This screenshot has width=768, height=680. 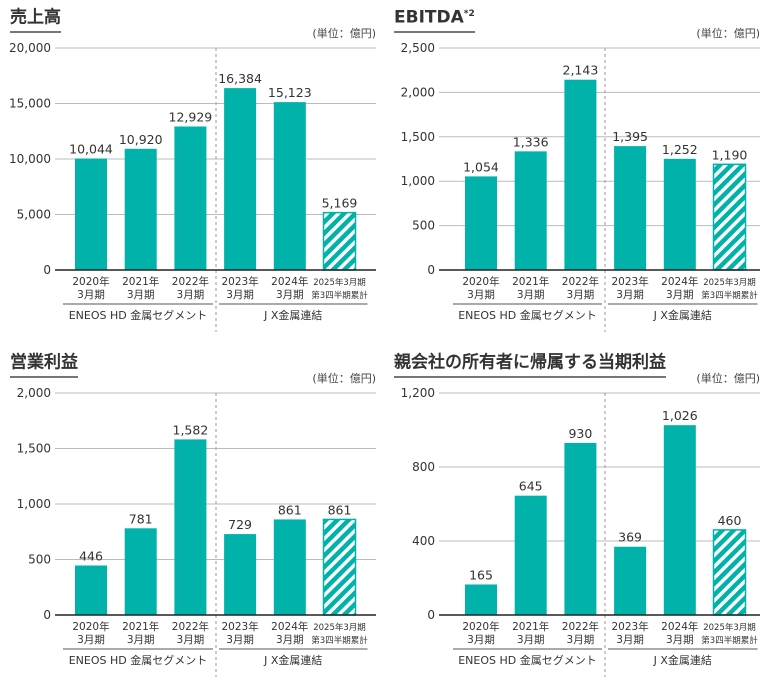 What do you see at coordinates (481, 574) in the screenshot?
I see `data-label: 165` at bounding box center [481, 574].